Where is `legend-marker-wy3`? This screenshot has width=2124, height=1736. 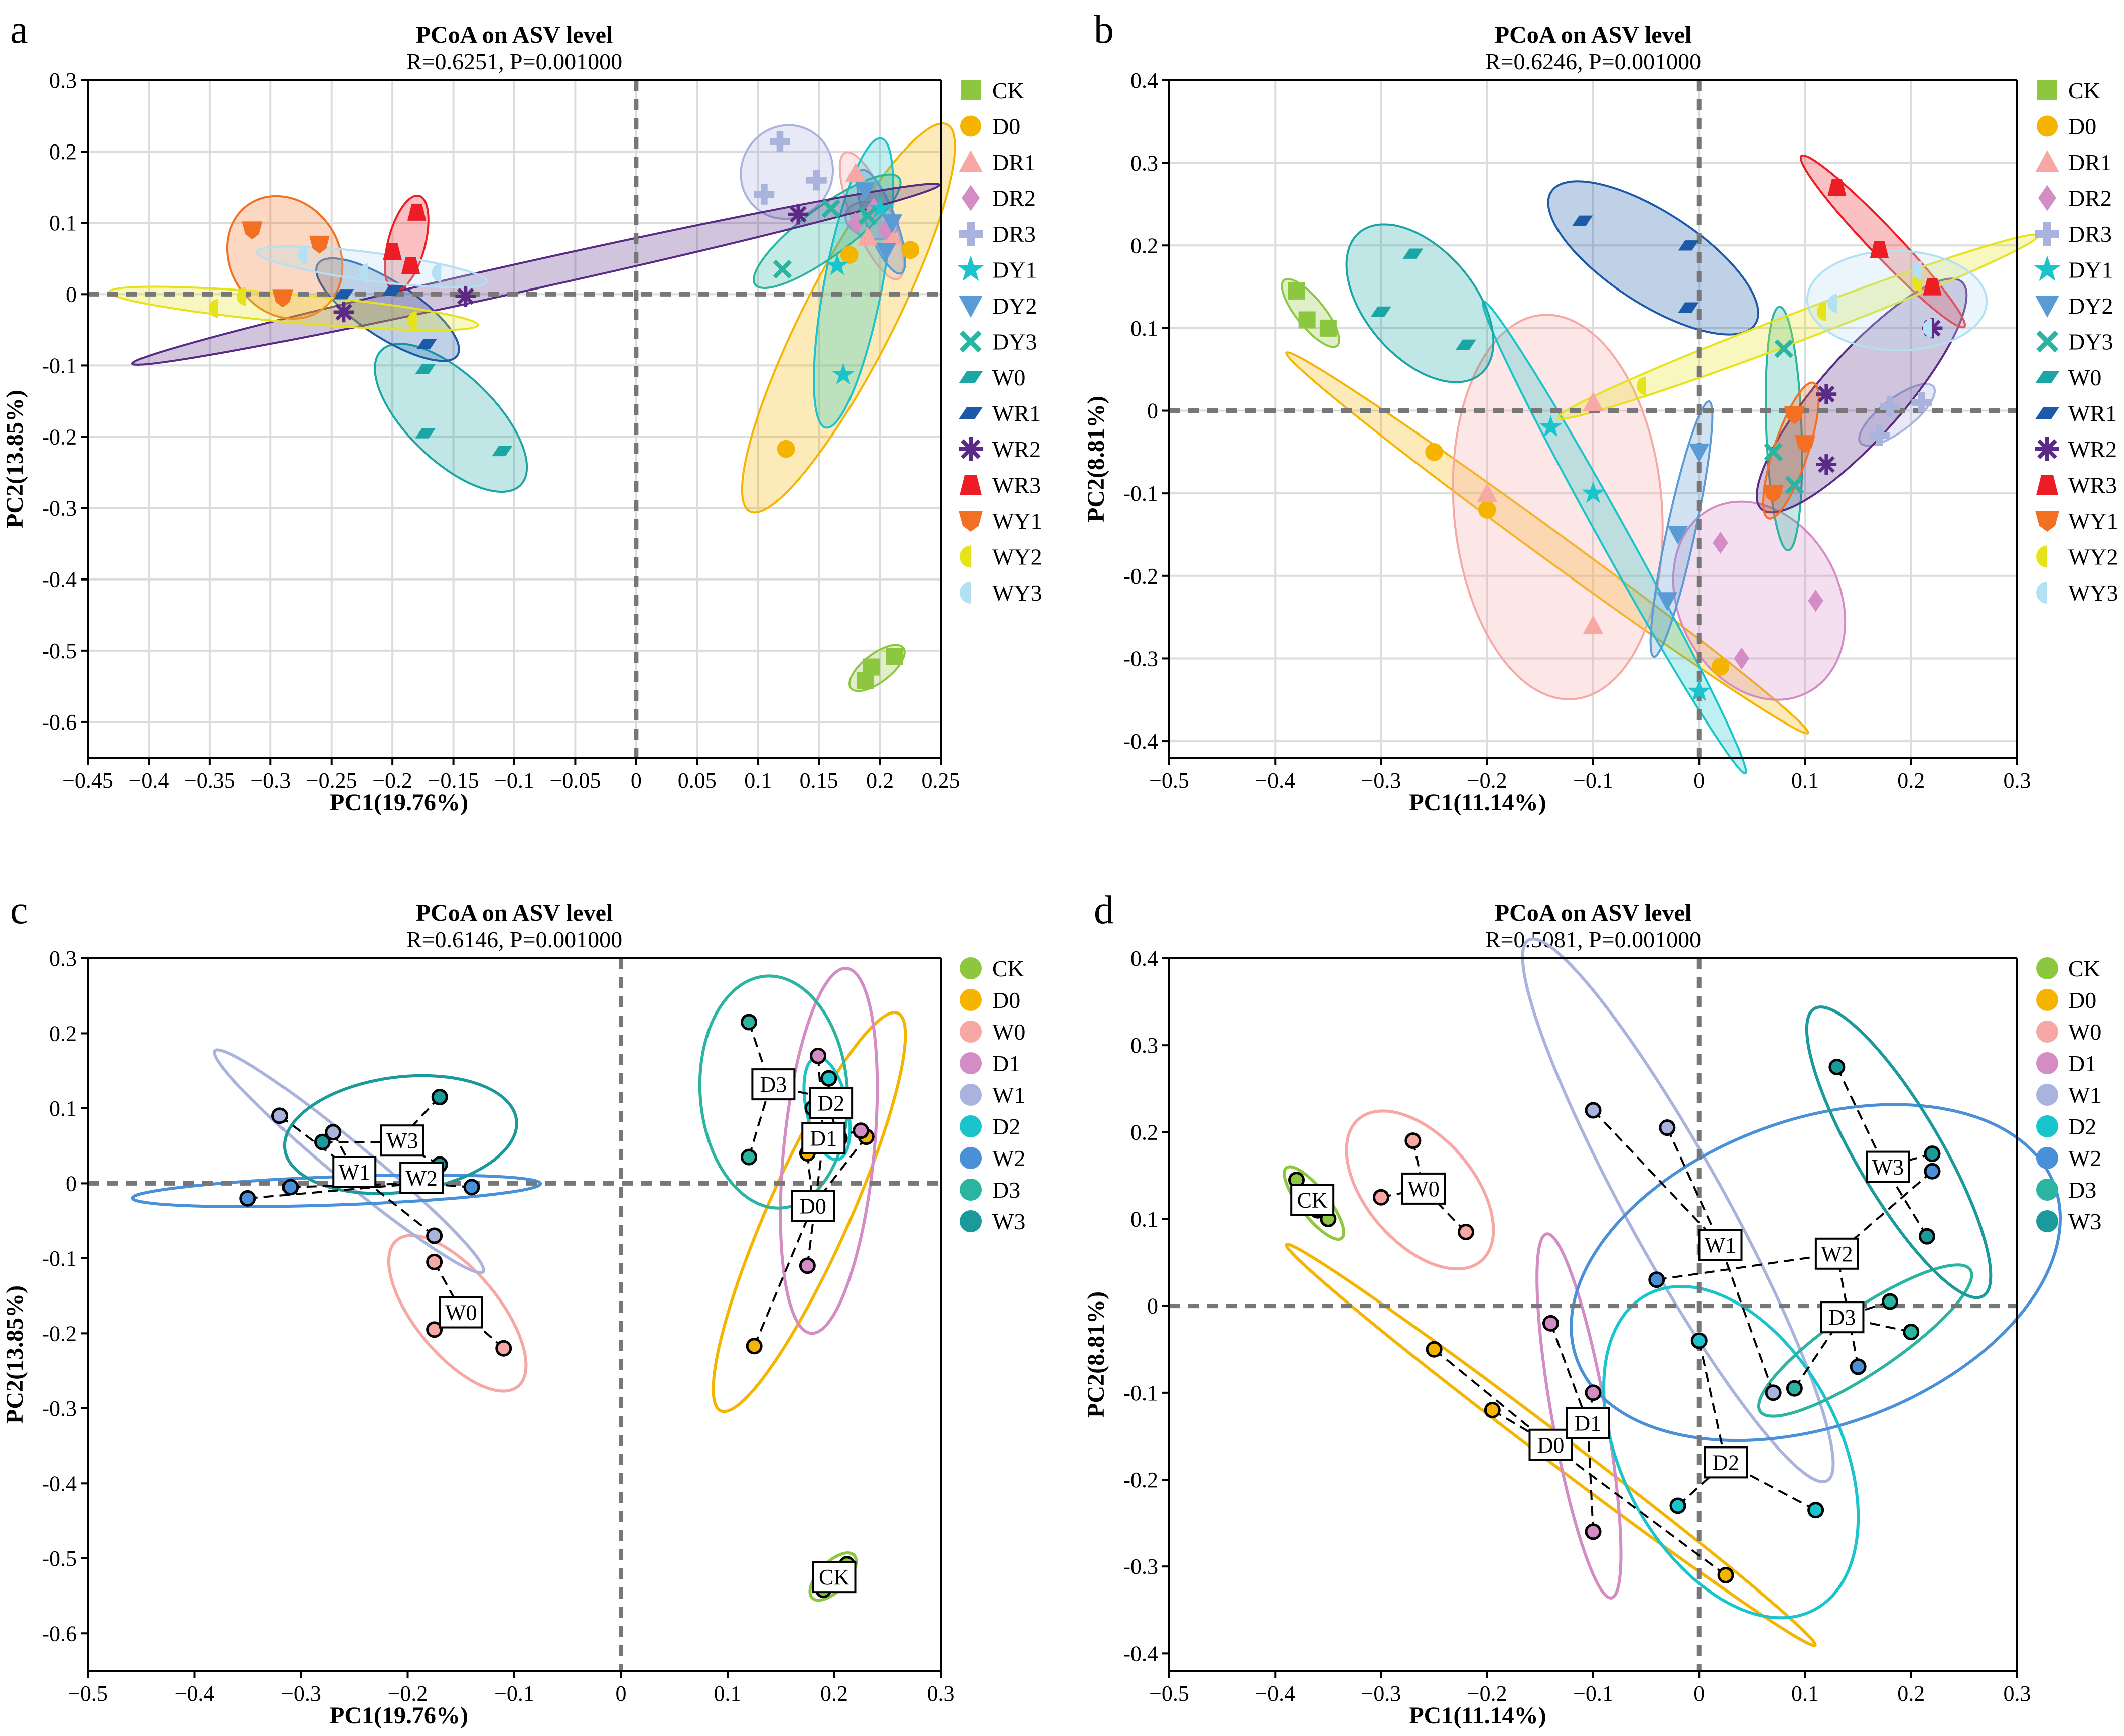
legend-marker-wy3 is located at coordinates (2041, 593).